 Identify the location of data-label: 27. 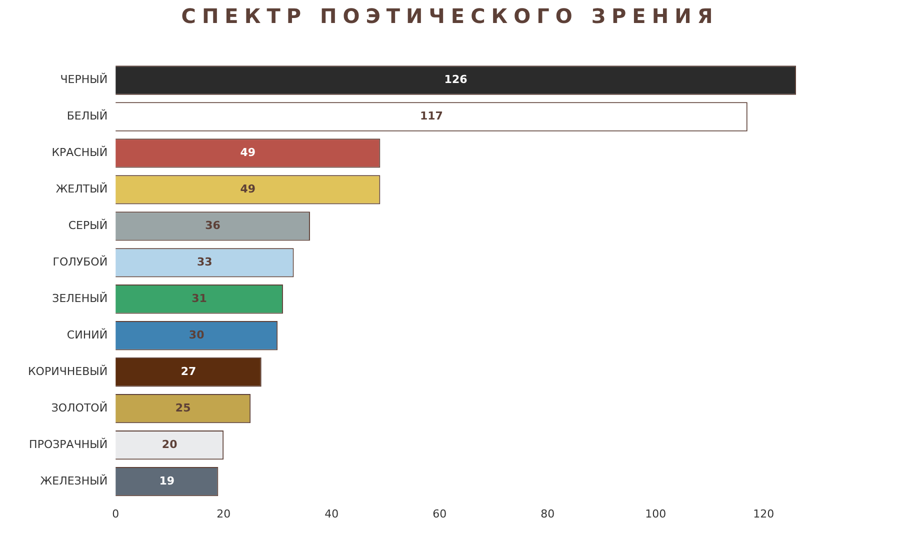
(188, 371).